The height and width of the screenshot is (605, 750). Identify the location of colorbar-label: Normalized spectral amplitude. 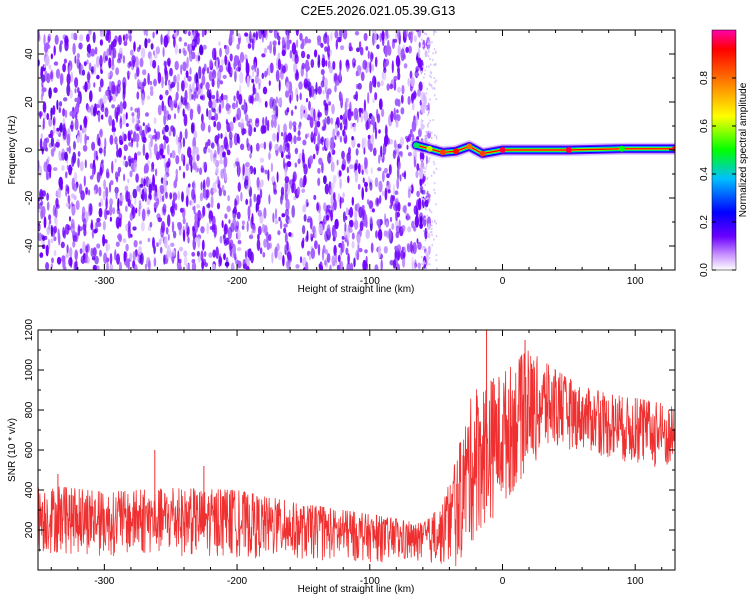
(743, 149).